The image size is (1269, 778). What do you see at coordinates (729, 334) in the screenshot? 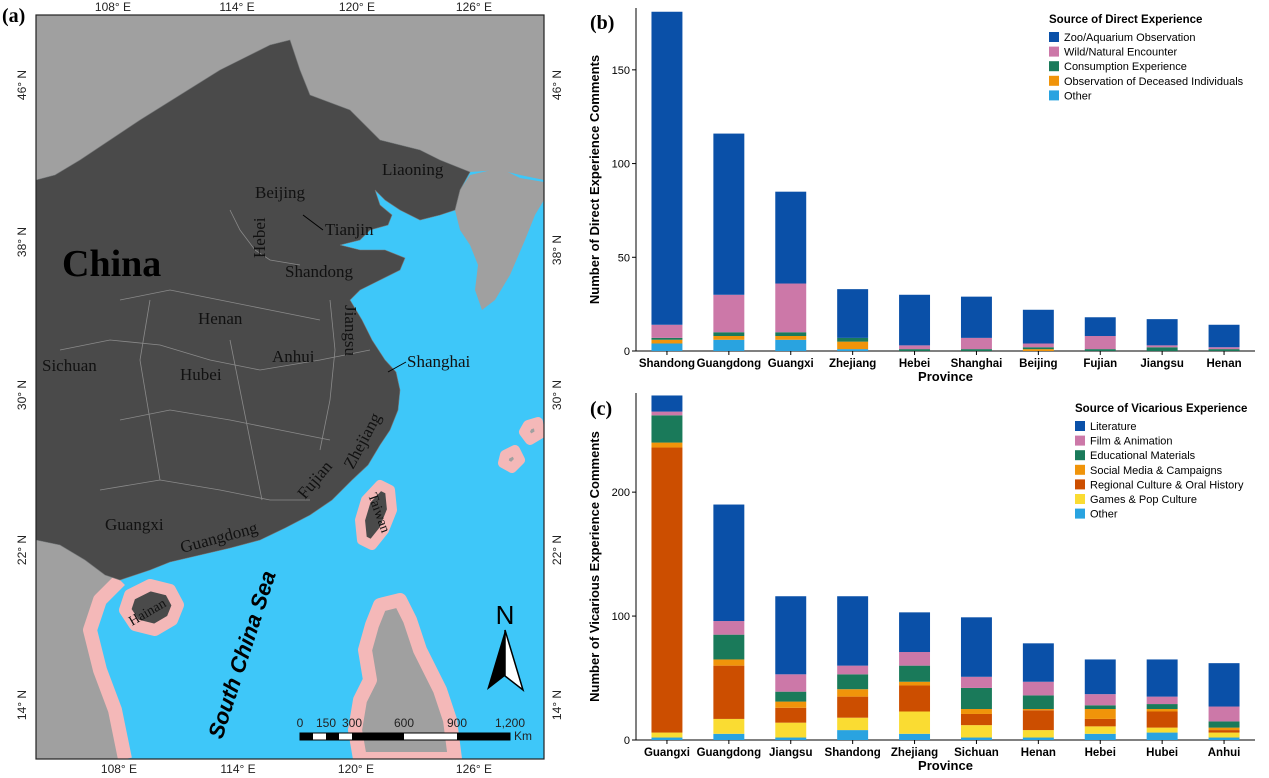
I see `b-bar-guangdong-consumption-experience` at bounding box center [729, 334].